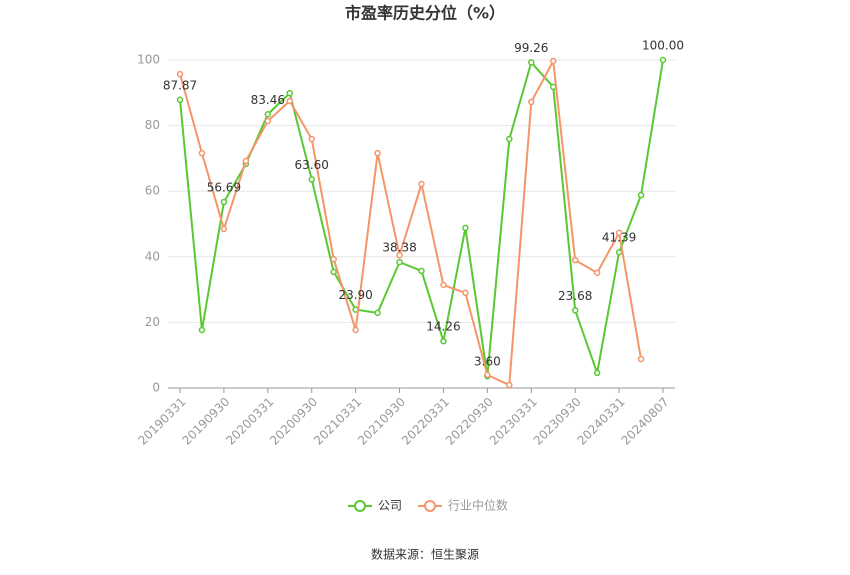 The width and height of the screenshot is (850, 575). Describe the element at coordinates (619, 238) in the screenshot. I see `data-label: 41.39` at that location.